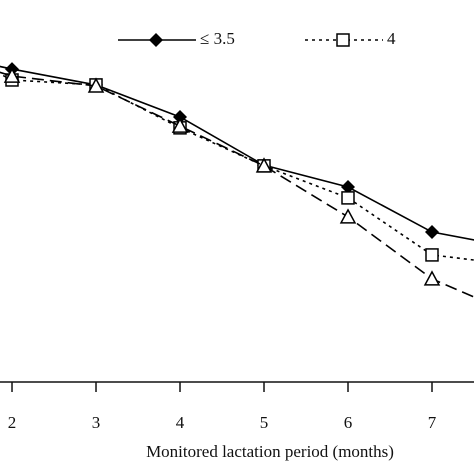 This screenshot has height=474, width=474. I want to click on legend-label: ≤ 3.5, so click(217, 38).